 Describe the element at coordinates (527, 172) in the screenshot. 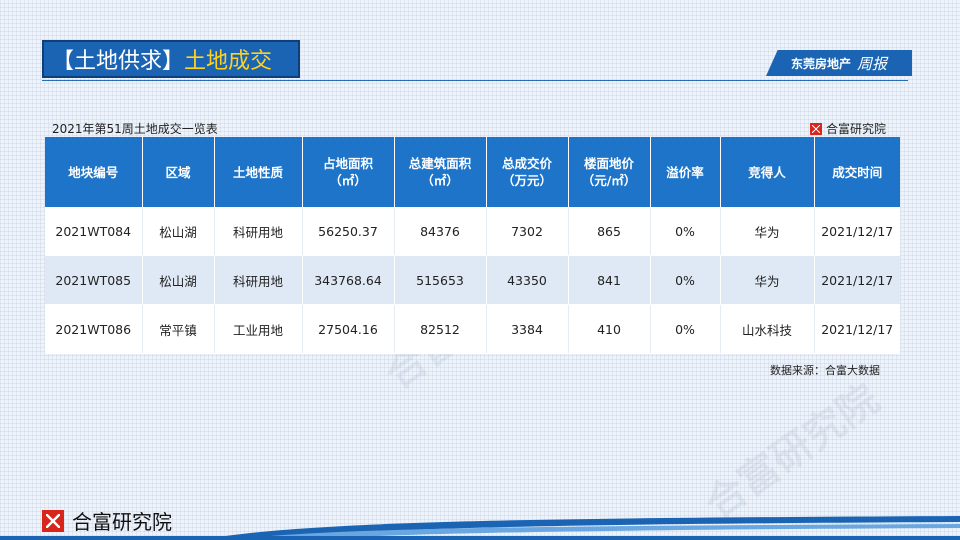

I see `col-header: 总成交价 （万元）` at that location.